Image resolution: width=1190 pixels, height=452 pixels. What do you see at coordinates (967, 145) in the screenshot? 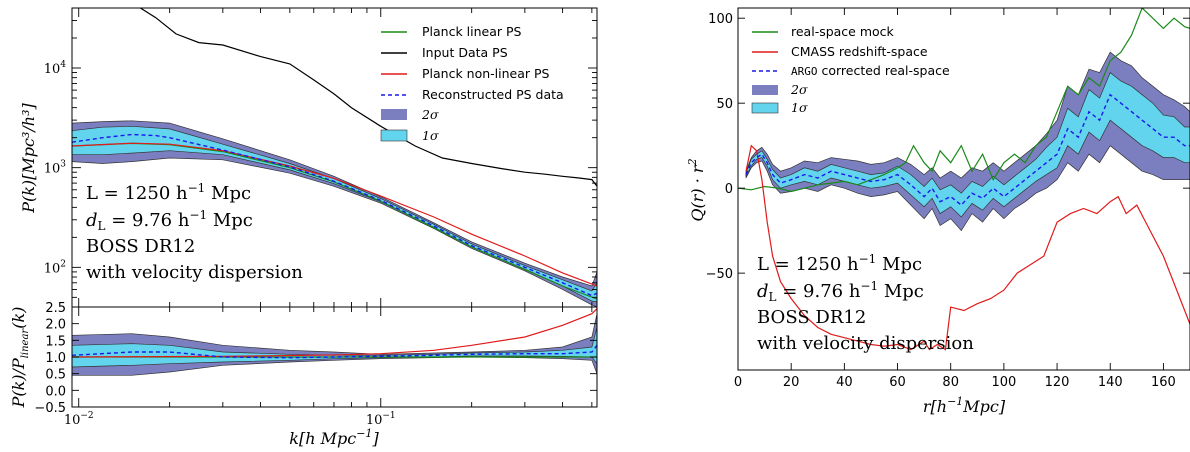
I see `corr-band-one-sigma` at bounding box center [967, 145].